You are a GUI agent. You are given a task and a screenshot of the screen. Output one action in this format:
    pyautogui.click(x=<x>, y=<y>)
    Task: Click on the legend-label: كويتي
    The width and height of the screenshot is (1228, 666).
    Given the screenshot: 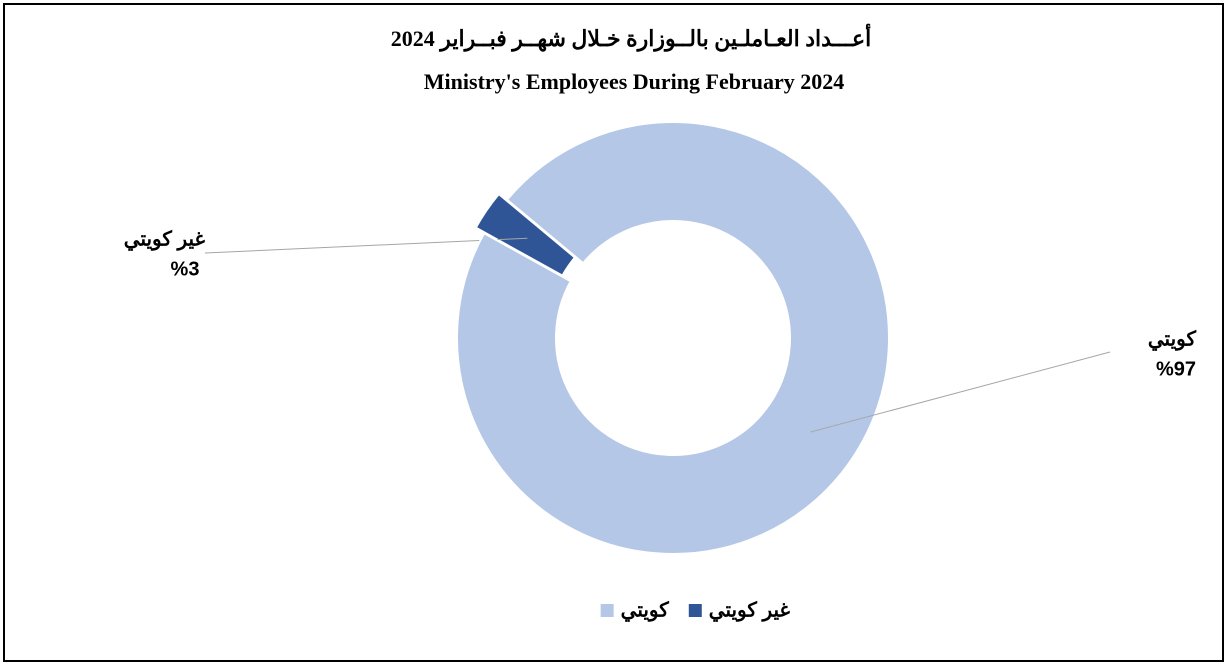 What is the action you would take?
    pyautogui.click(x=645, y=610)
    